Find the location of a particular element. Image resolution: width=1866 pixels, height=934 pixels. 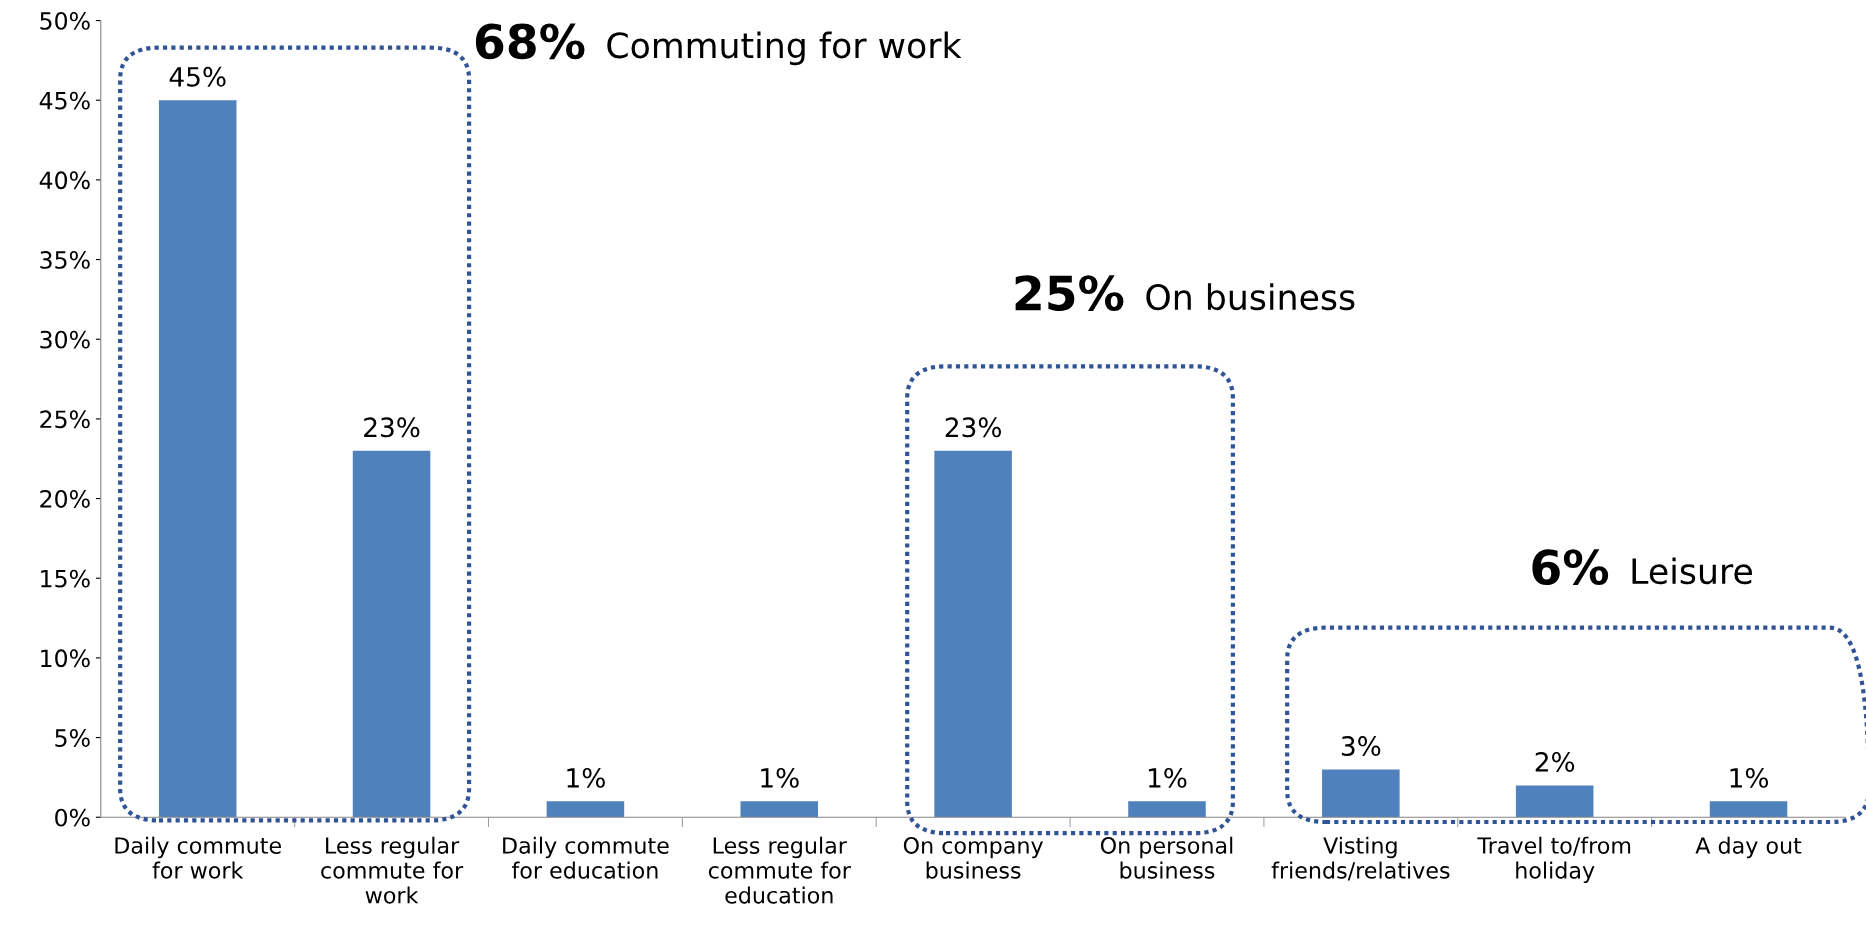

data-label: 2% is located at coordinates (1555, 761).